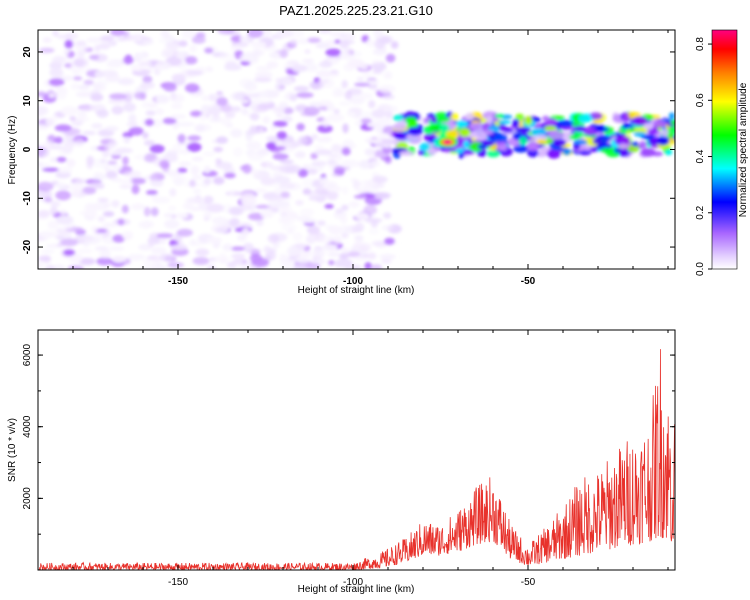  I want to click on x-tick-label: -150, so click(178, 582).